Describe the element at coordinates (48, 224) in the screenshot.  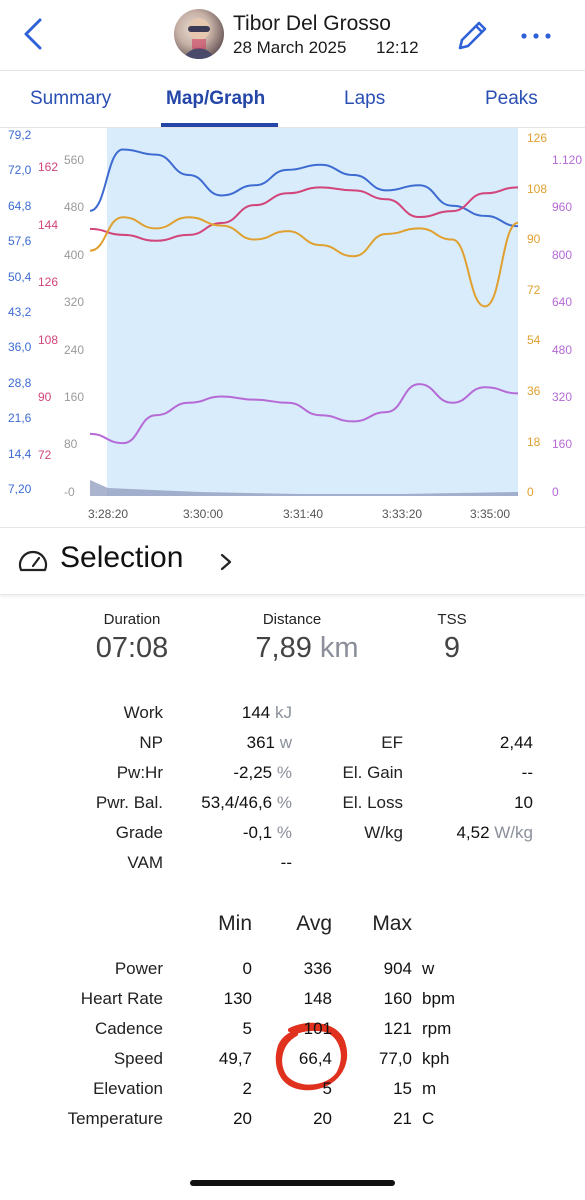
I see `hr-axis-tick: 144` at that location.